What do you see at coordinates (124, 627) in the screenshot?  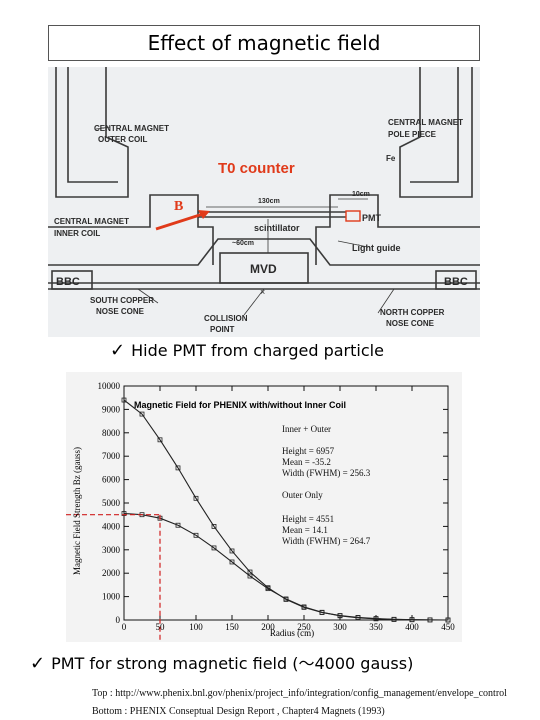 I see `x-tick-label-0: 0` at bounding box center [124, 627].